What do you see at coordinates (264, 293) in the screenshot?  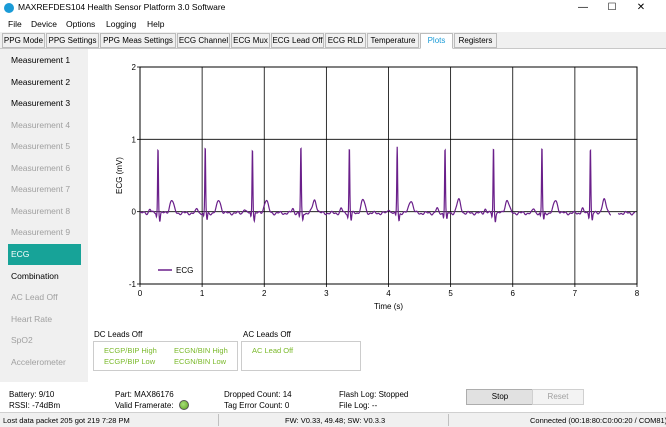 I see `x-tick-label: 2` at bounding box center [264, 293].